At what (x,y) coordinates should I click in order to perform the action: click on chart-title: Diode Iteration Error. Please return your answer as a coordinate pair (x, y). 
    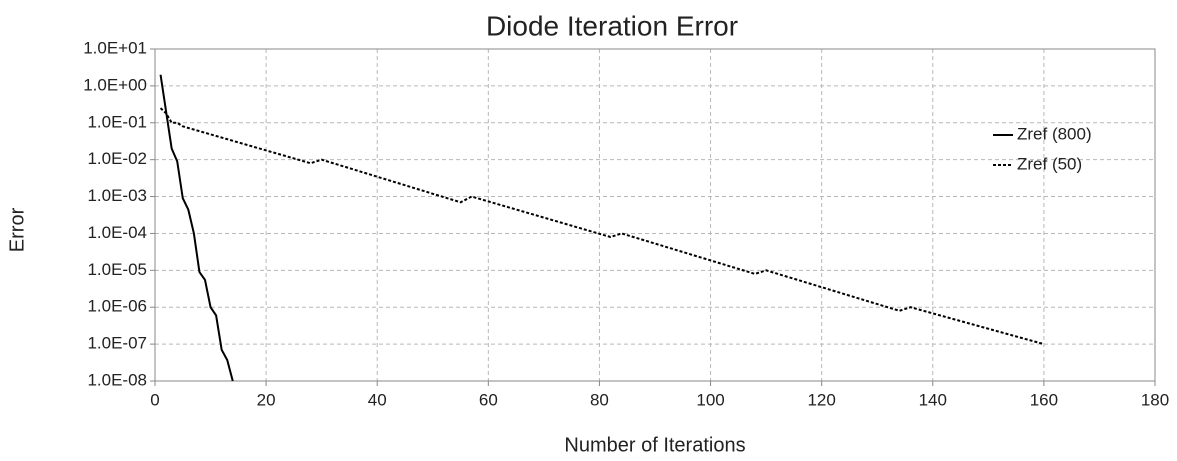
    Looking at the image, I should click on (612, 25).